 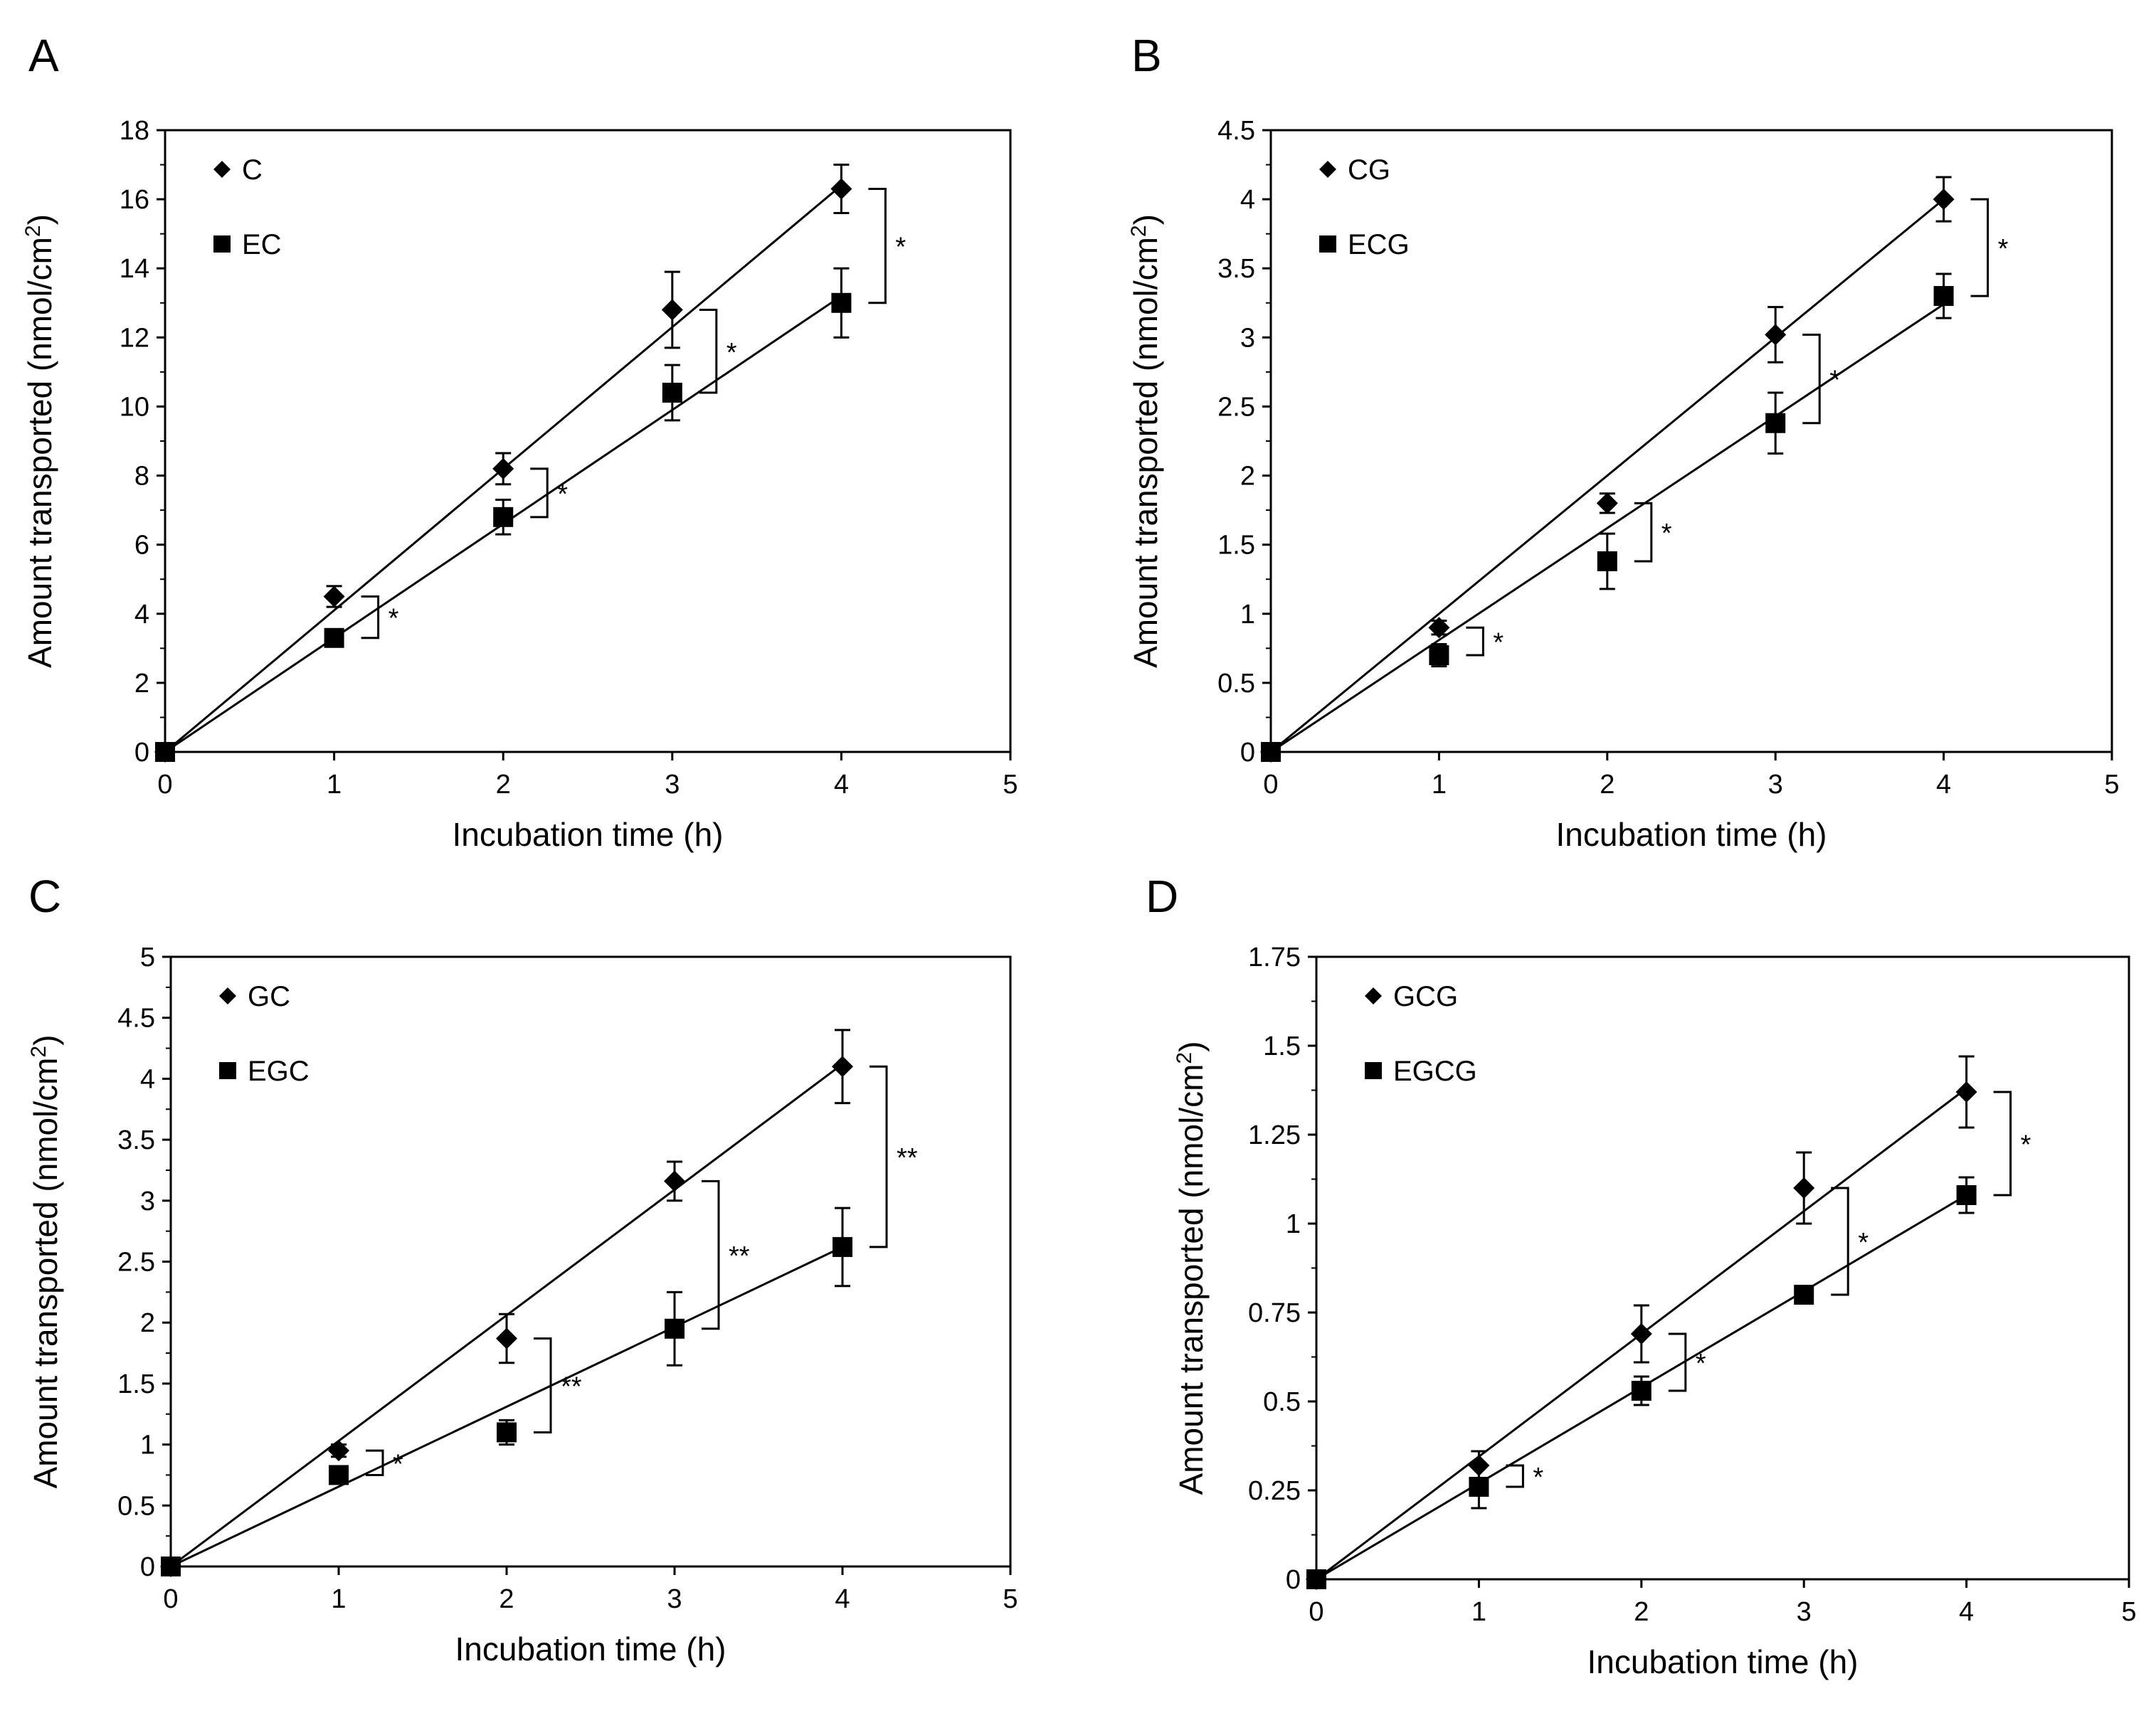 I want to click on panel-a-series-ec, so click(x=504, y=514).